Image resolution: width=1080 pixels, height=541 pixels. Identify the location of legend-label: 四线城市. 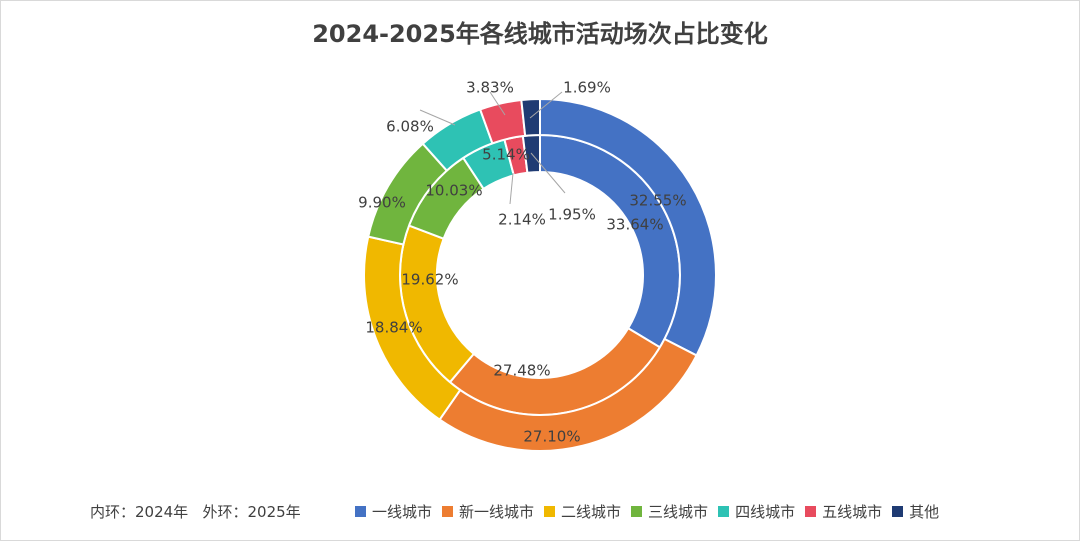
(765, 512).